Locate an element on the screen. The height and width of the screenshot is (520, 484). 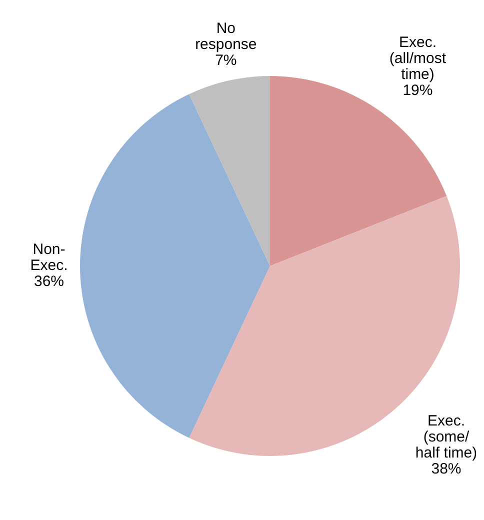
slice-label: Exec. (some/ half time) is located at coordinates (446, 437).